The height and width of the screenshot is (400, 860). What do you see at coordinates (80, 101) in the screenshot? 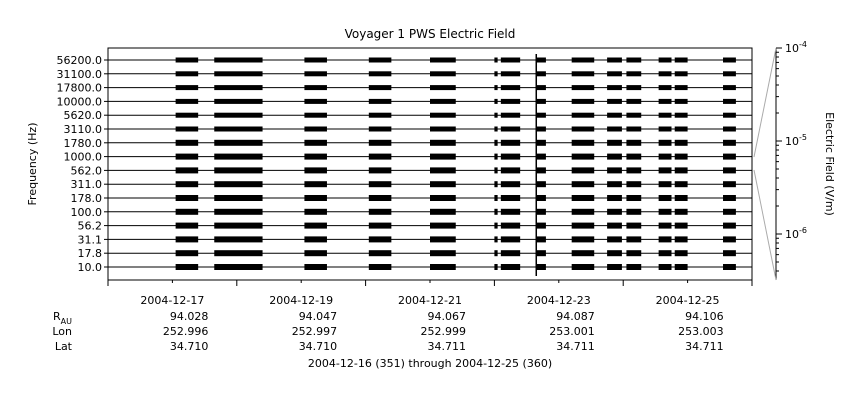
I see `y-tick-label: 10000.0` at bounding box center [80, 101].